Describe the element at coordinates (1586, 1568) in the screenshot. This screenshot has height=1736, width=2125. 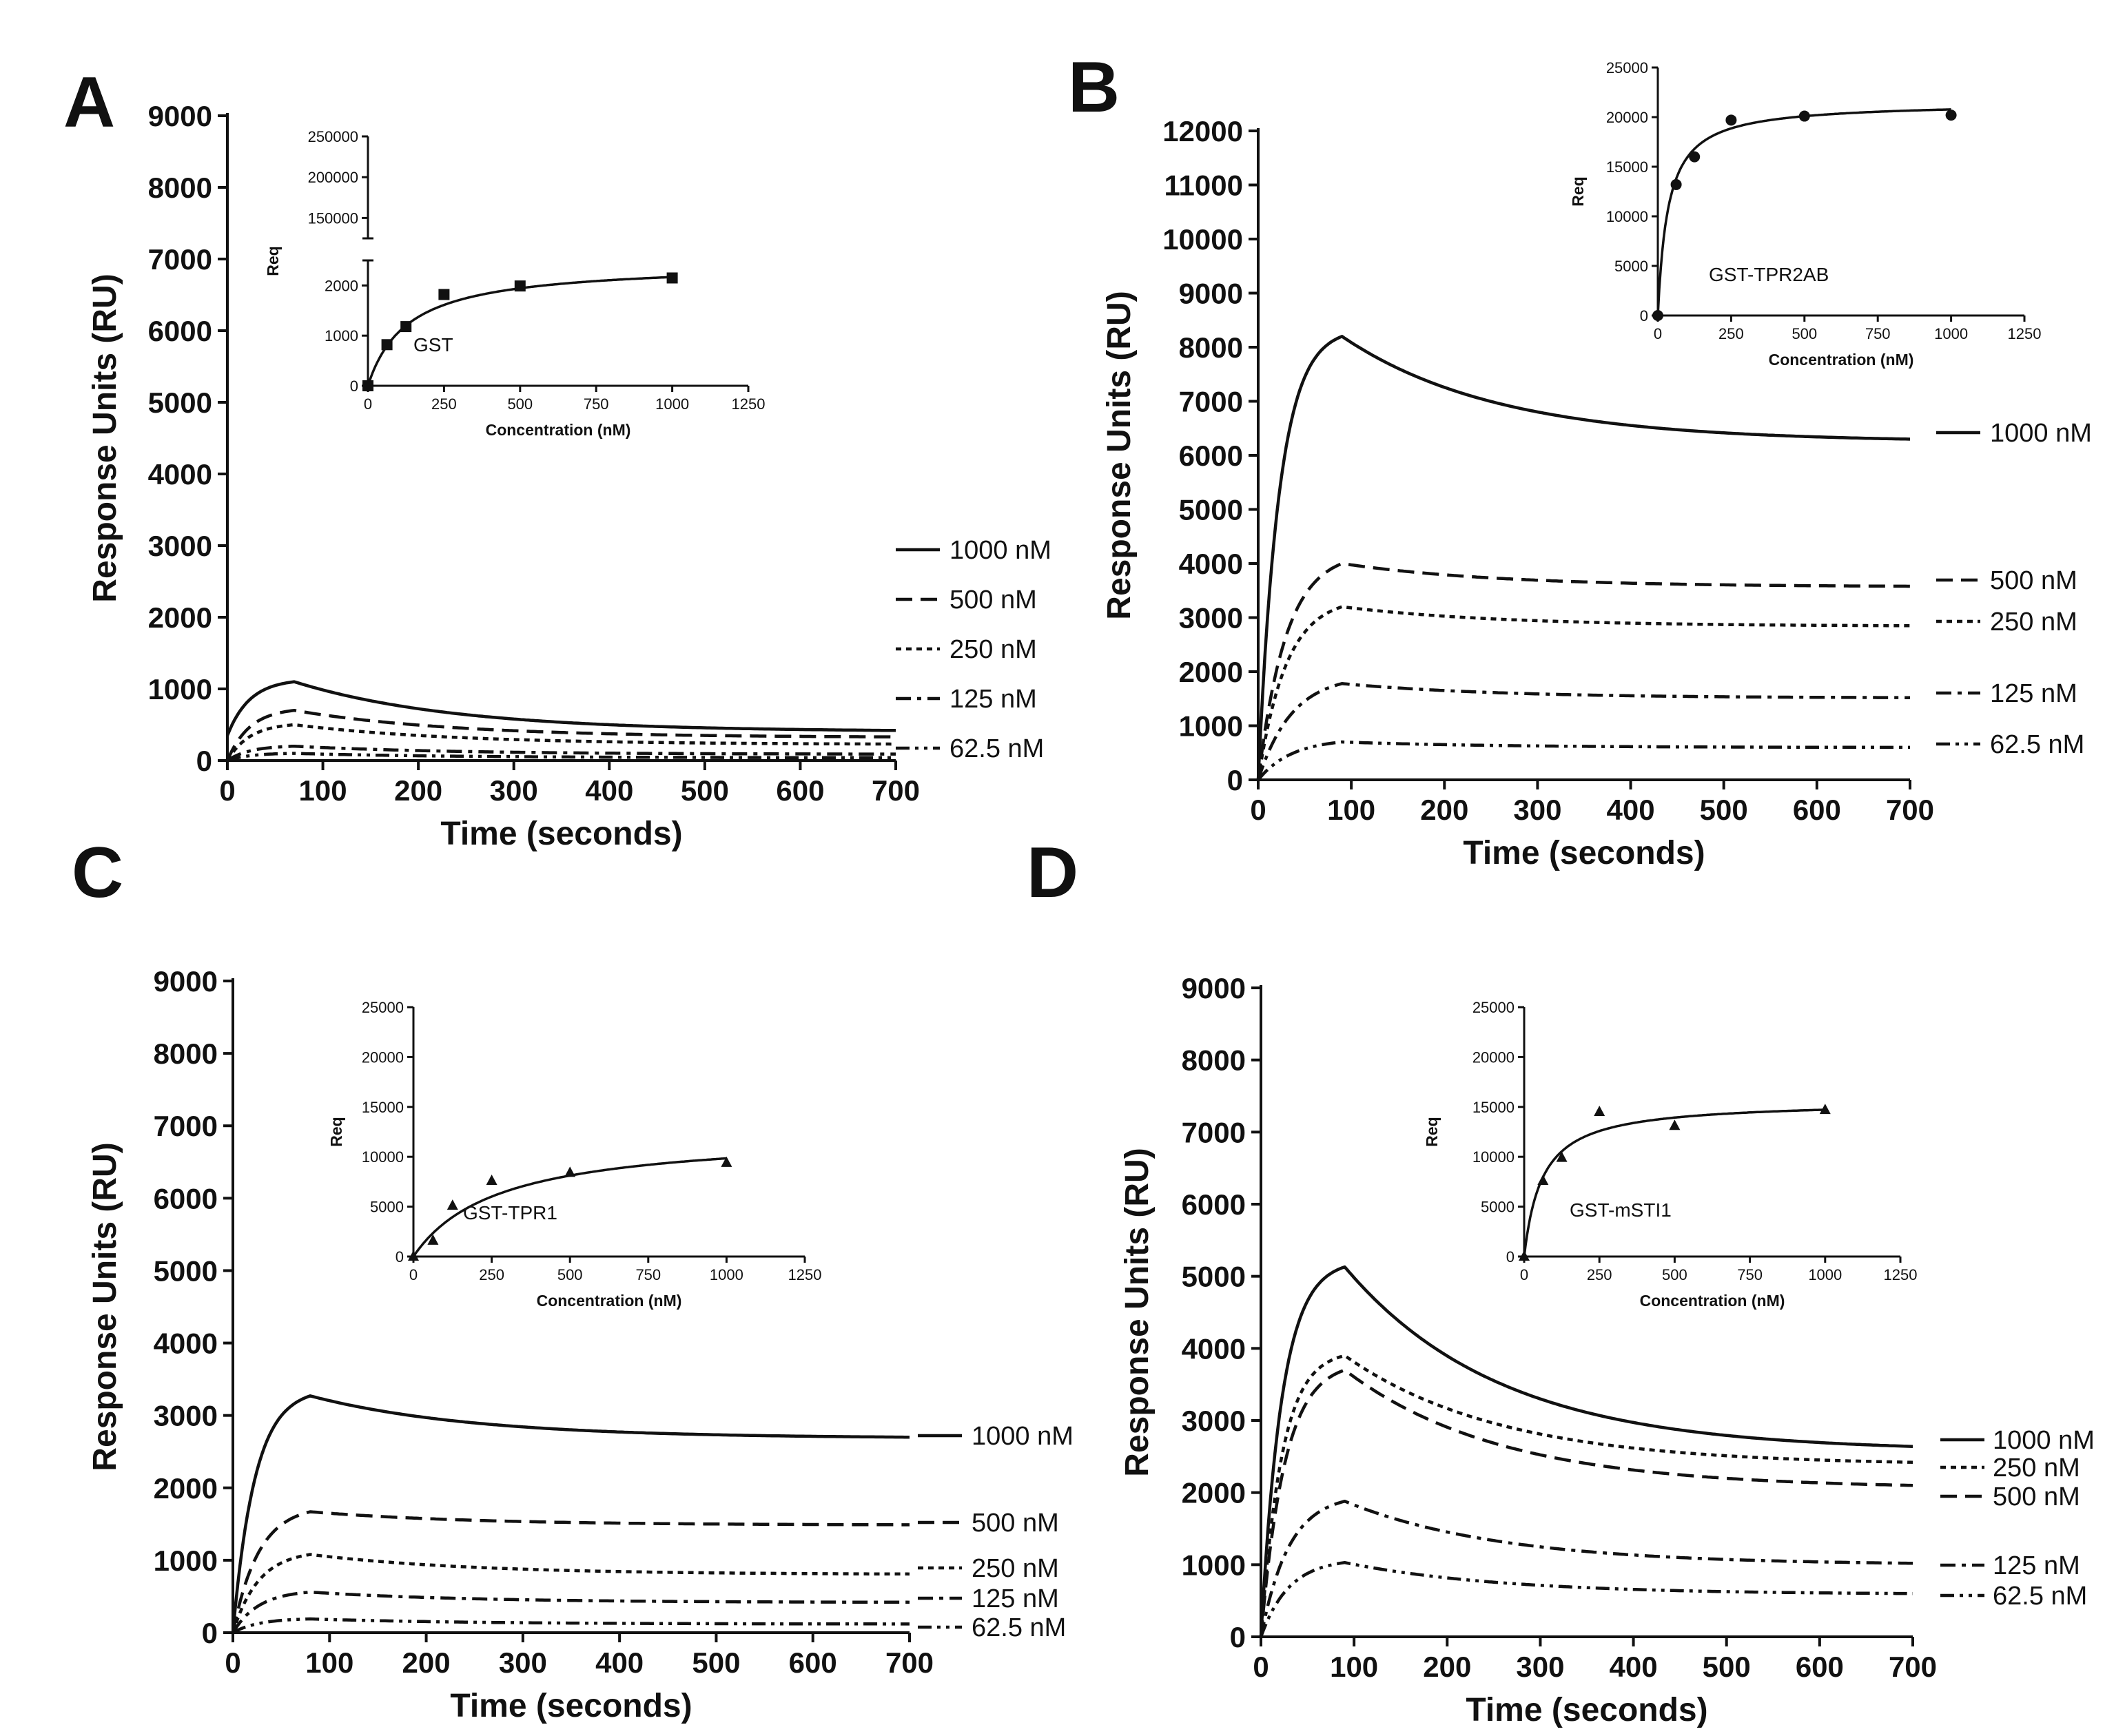
I see `series-line-125nM` at that location.